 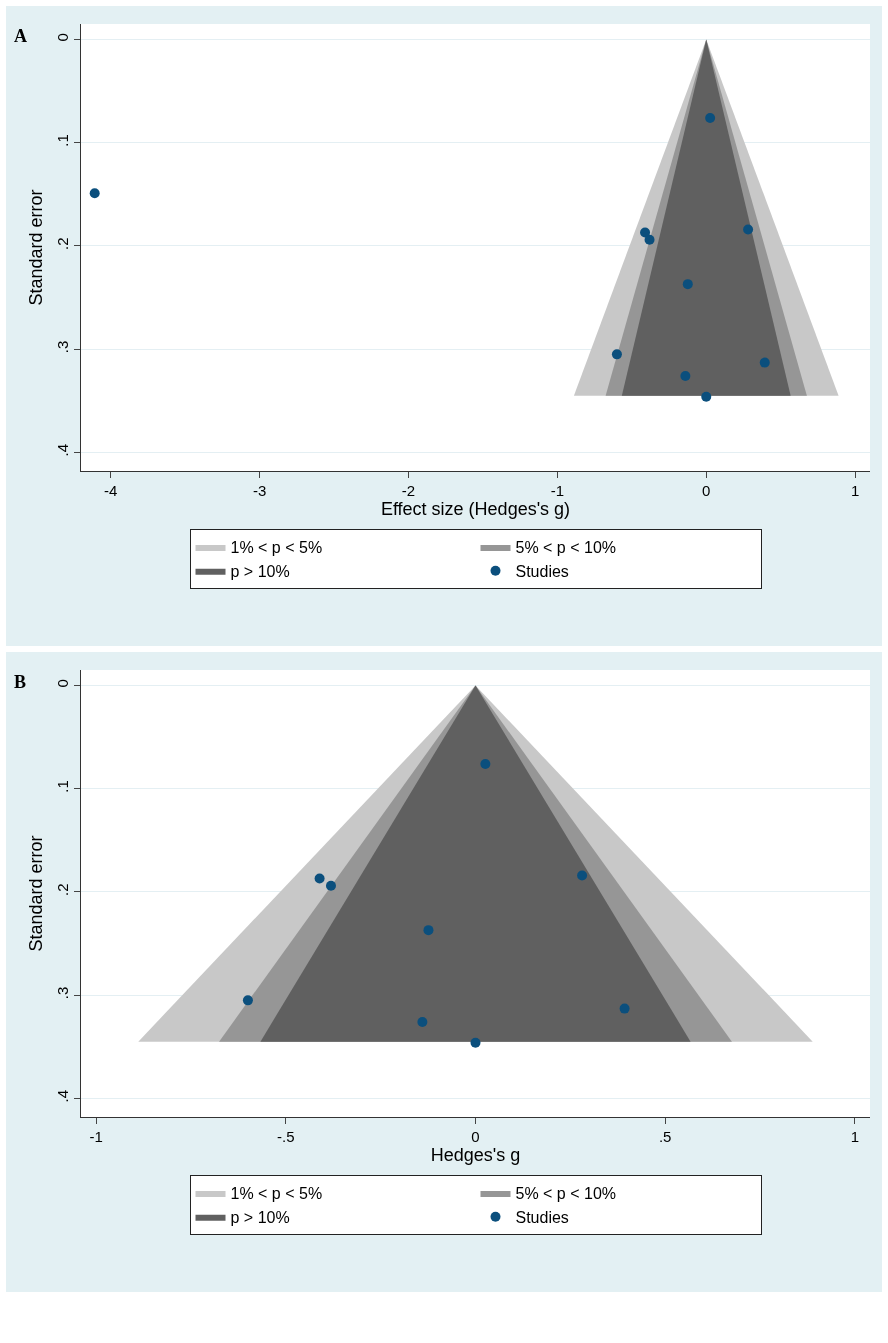 What do you see at coordinates (286, 1136) in the screenshot?
I see `x-tick-label: -.5` at bounding box center [286, 1136].